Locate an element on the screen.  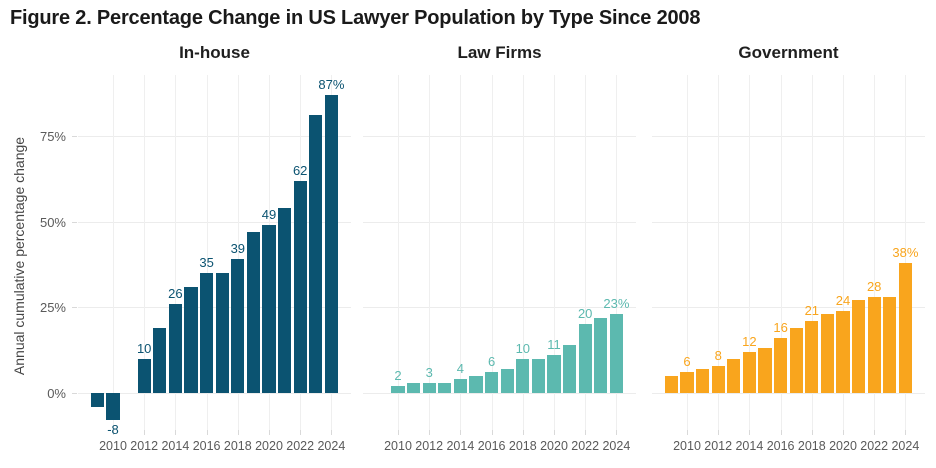
facet-title-government: Government is located at coordinates (788, 52).